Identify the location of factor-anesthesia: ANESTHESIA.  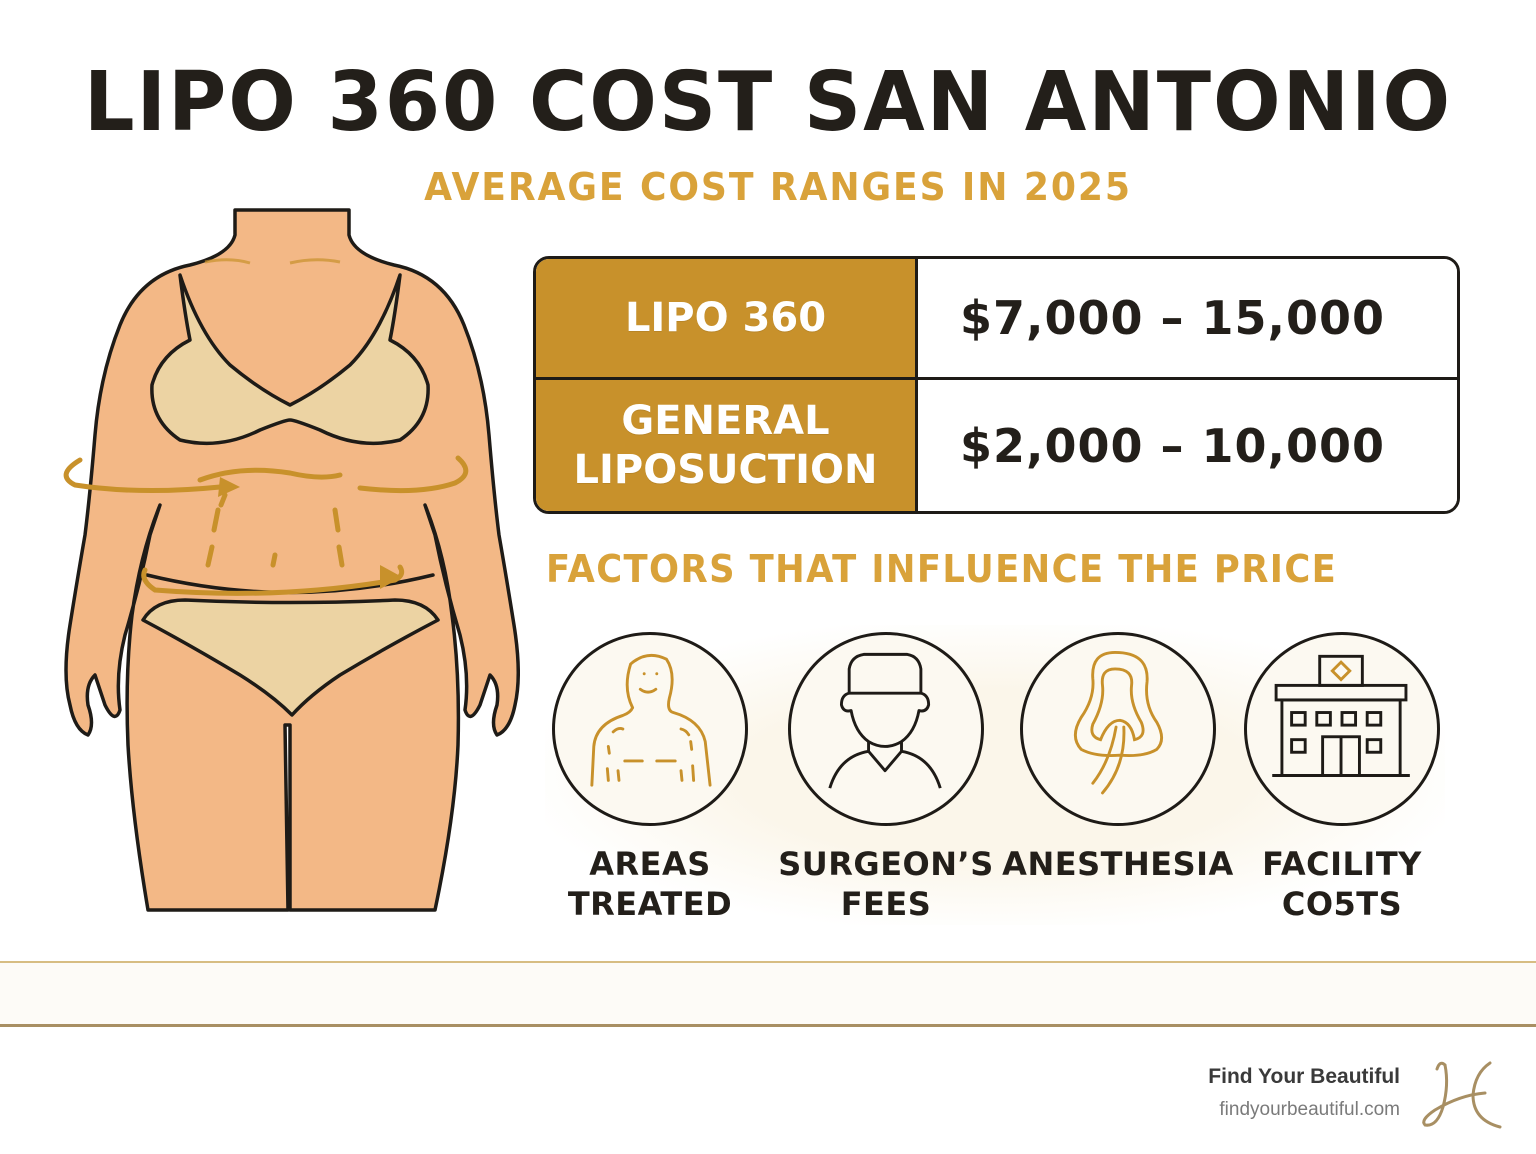
(1118, 758).